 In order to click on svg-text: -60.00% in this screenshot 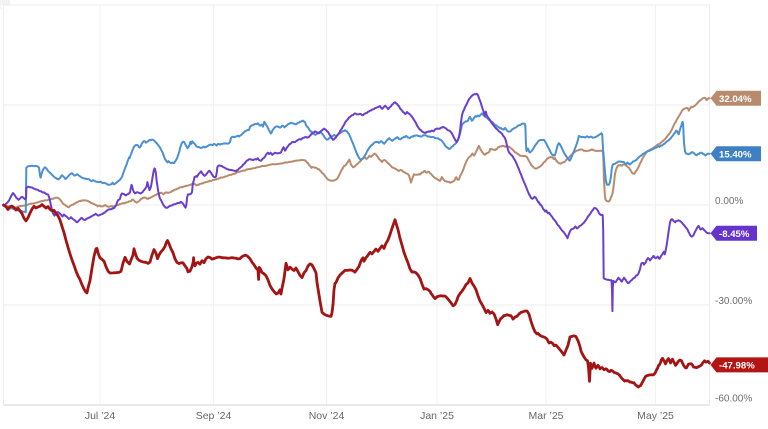, I will do `click(733, 399)`.